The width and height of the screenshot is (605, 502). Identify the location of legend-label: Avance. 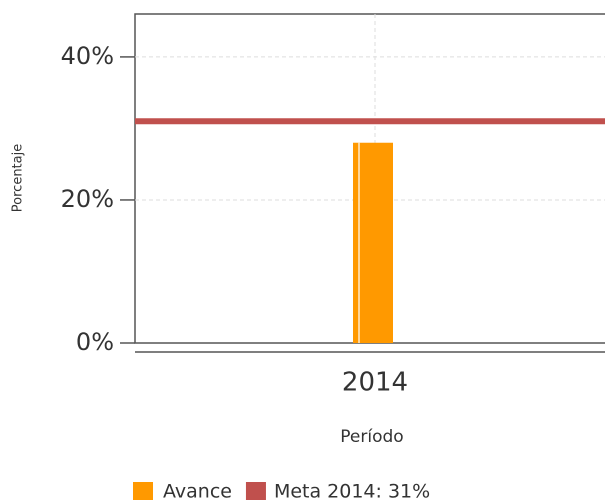
(197, 491).